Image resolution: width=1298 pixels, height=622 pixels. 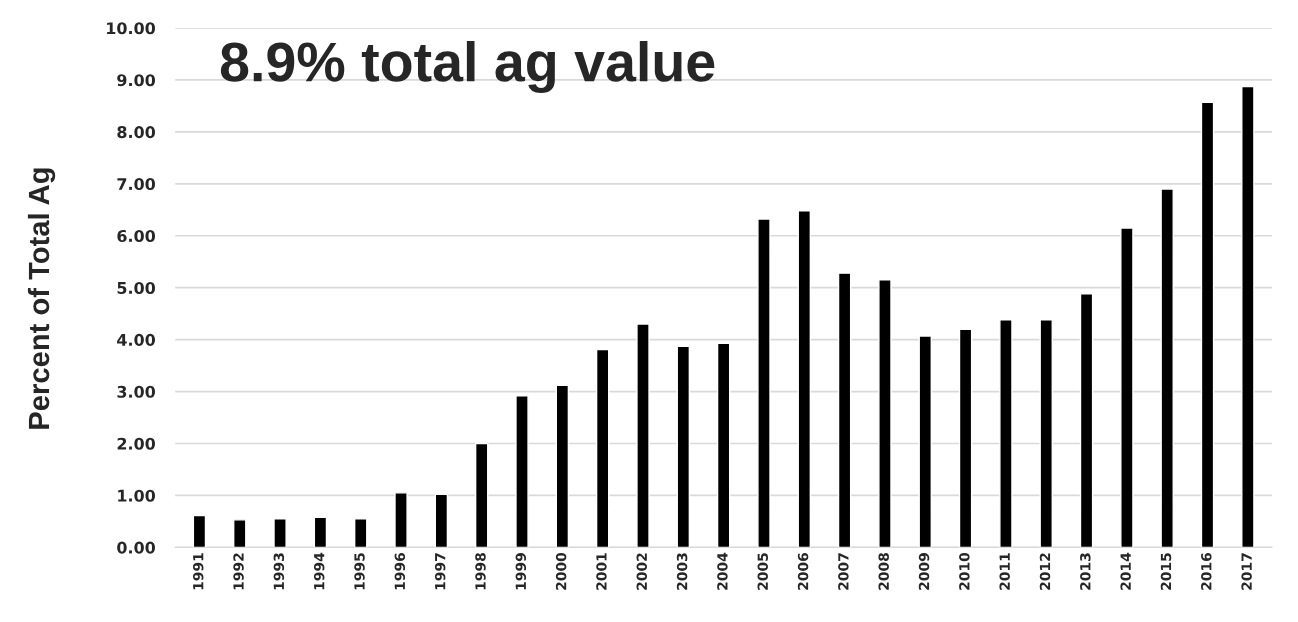 What do you see at coordinates (136, 339) in the screenshot?
I see `y-tick-label: 4.00` at bounding box center [136, 339].